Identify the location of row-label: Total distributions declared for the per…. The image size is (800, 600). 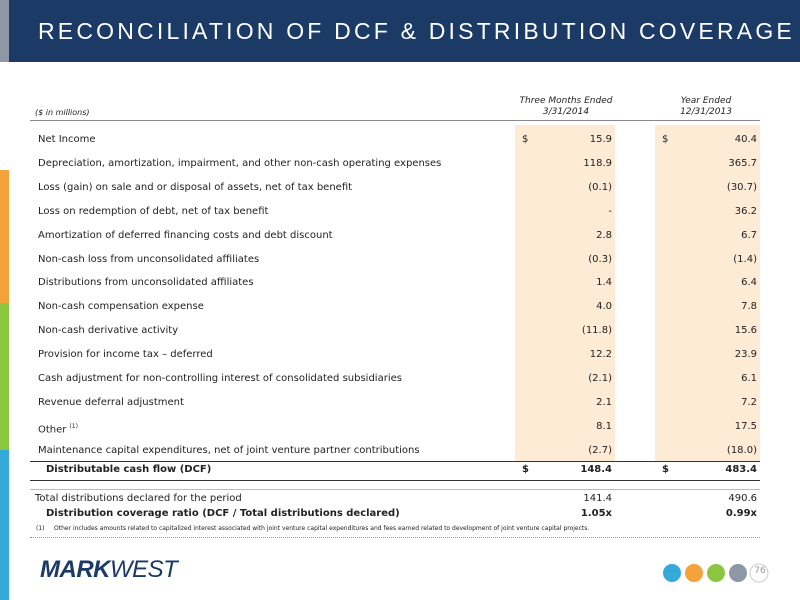
(138, 498).